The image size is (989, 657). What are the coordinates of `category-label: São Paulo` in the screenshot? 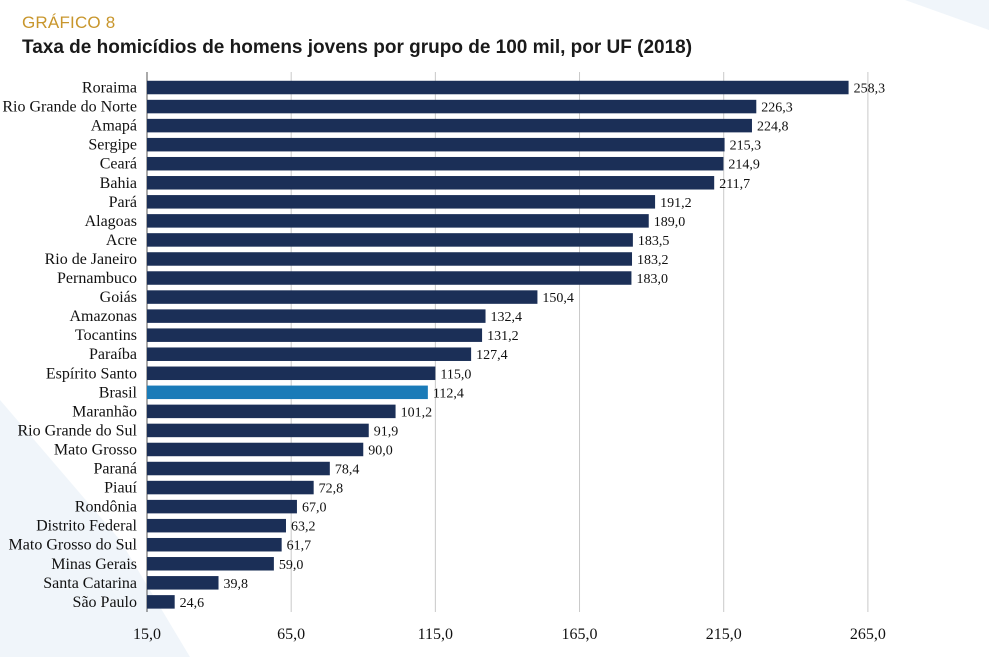 It's located at (105, 602).